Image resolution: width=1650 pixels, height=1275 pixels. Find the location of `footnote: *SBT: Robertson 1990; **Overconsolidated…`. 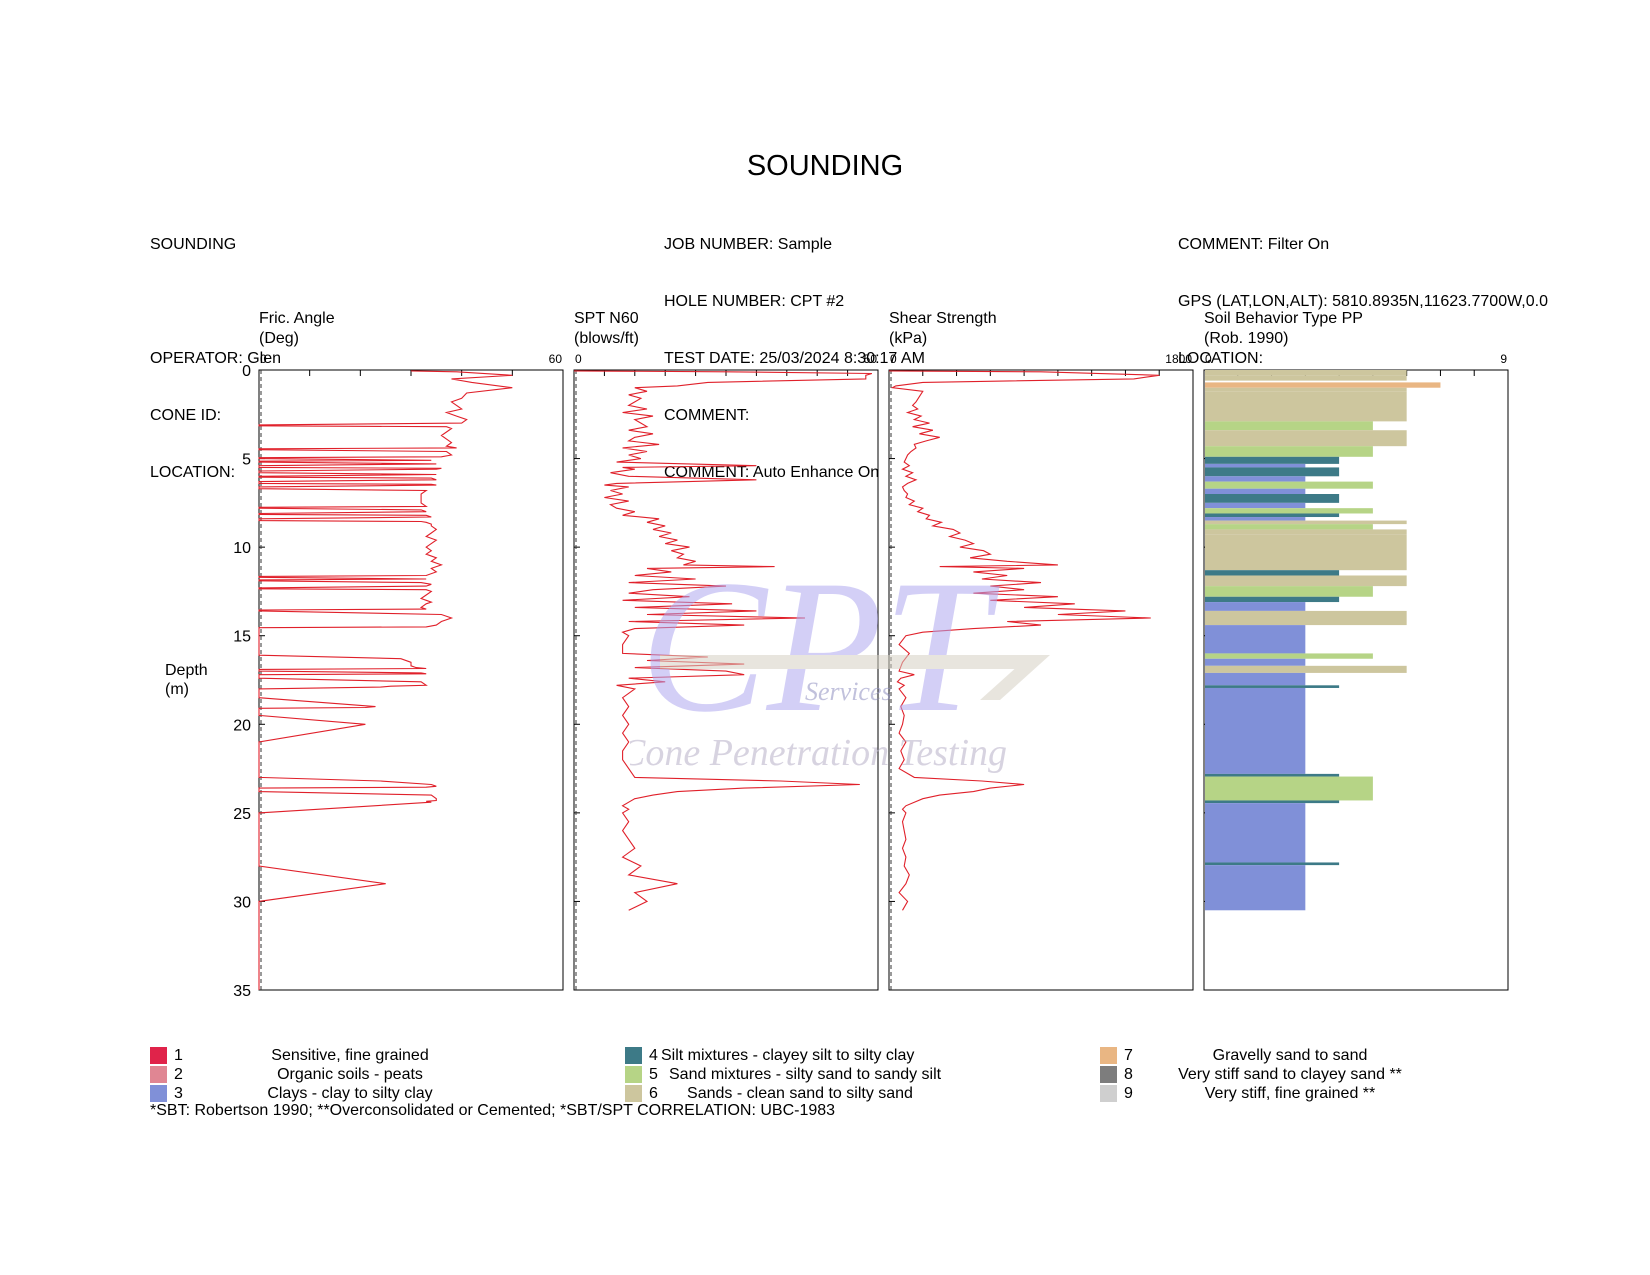

footnote: *SBT: Robertson 1990; **Overconsolidated… is located at coordinates (493, 1110).